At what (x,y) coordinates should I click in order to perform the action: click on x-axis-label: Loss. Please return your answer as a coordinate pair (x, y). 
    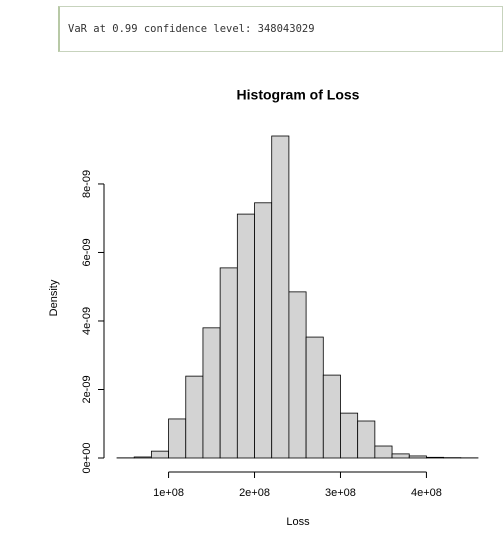
    Looking at the image, I should click on (298, 522).